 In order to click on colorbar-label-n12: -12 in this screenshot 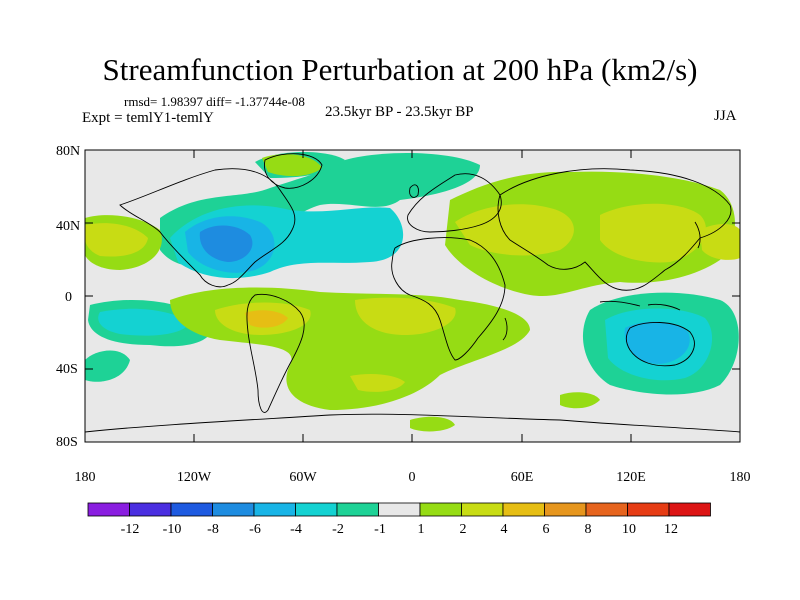, I will do `click(130, 529)`.